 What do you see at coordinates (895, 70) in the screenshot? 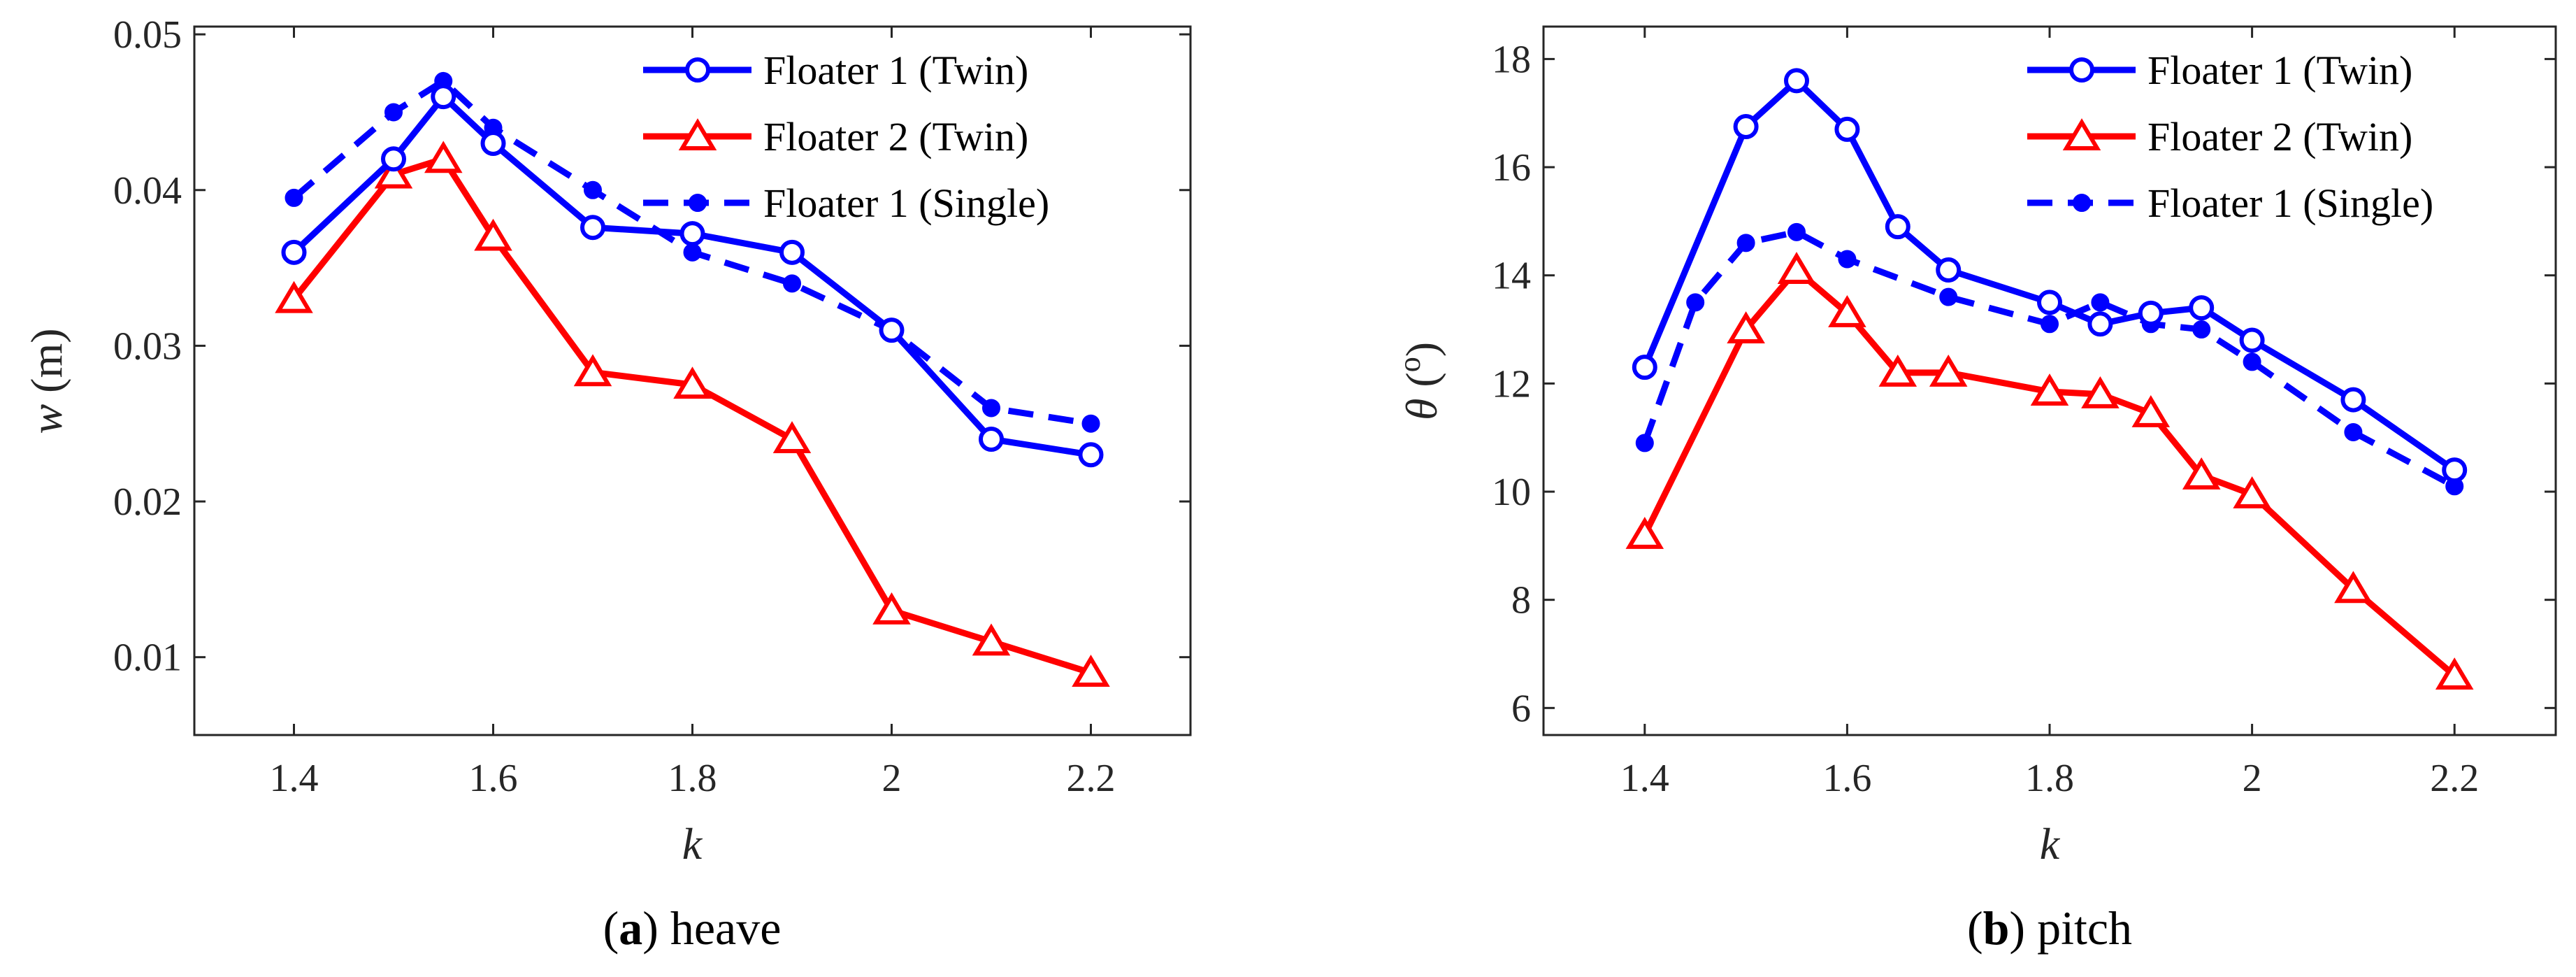
I see `heave-legend-label: Floater 1 (Twin)` at bounding box center [895, 70].